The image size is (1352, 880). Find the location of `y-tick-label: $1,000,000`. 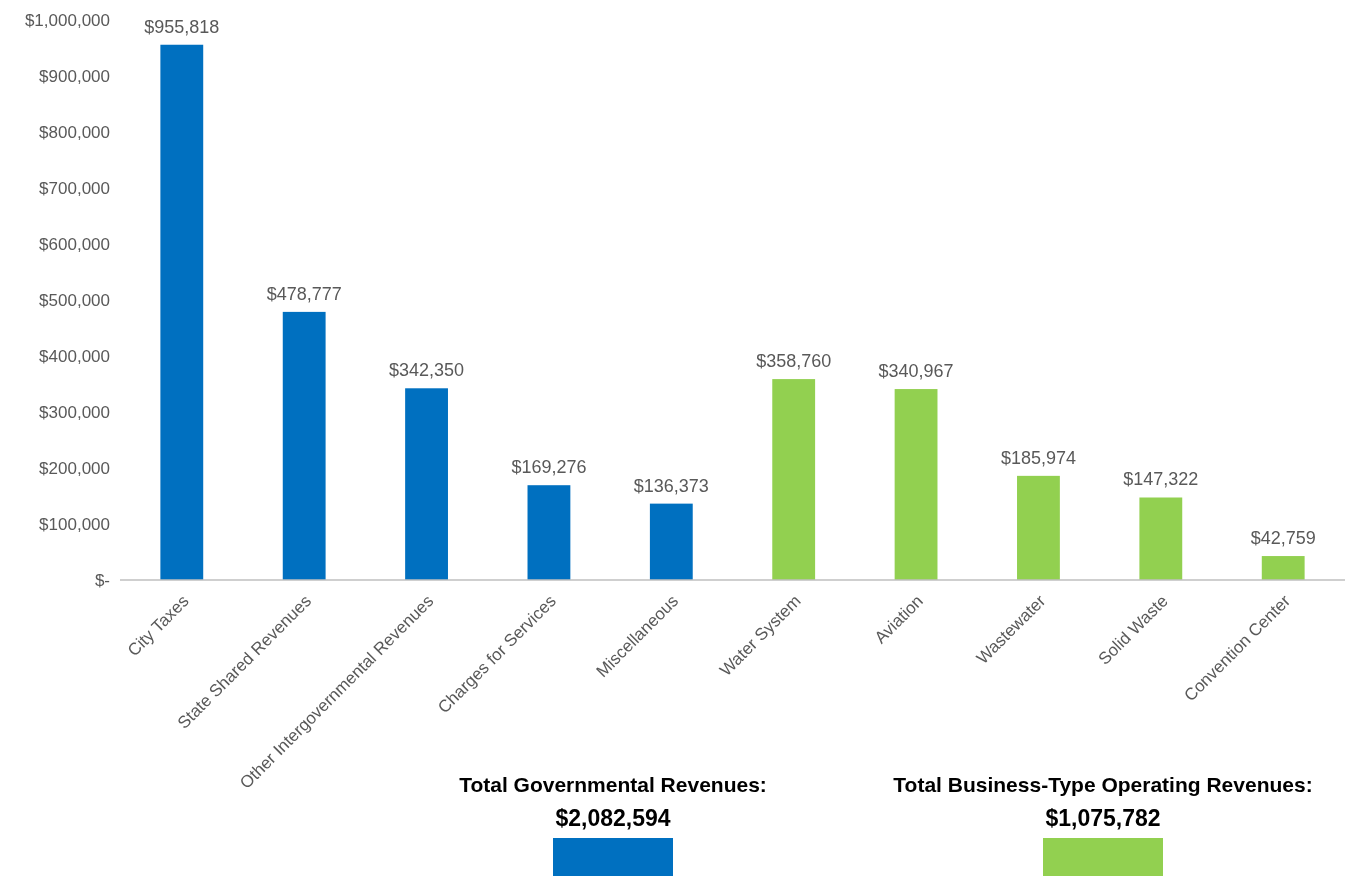

y-tick-label: $1,000,000 is located at coordinates (67, 20).